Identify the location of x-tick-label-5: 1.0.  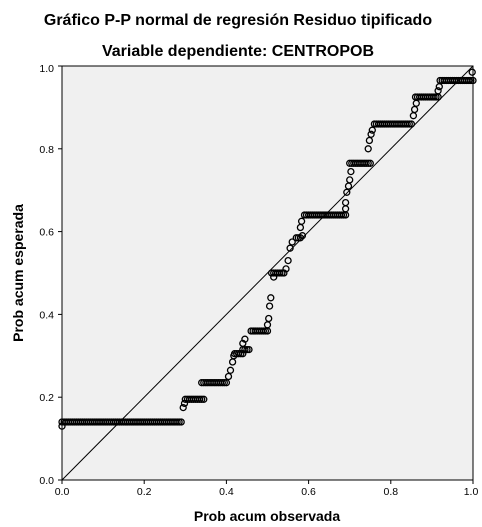
(471, 492).